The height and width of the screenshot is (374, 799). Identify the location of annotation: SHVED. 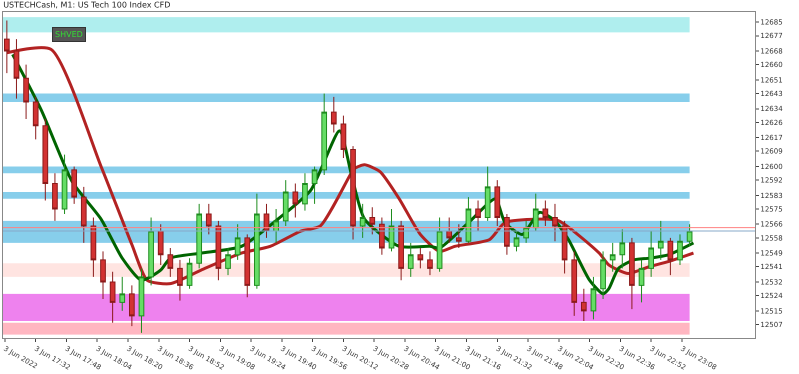
(69, 34).